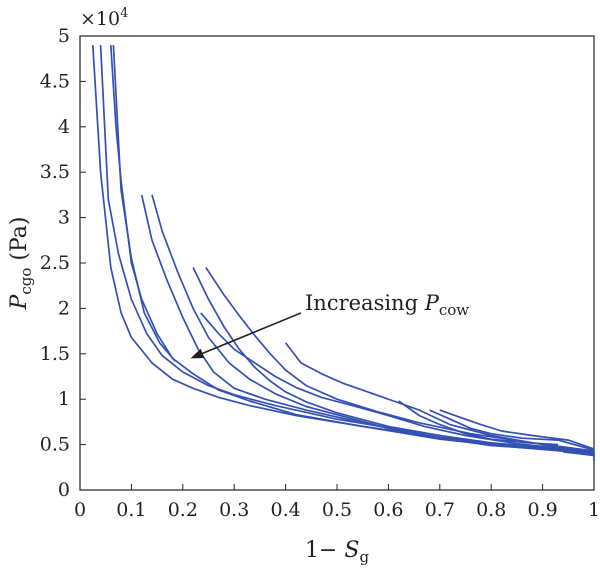 The height and width of the screenshot is (574, 600). What do you see at coordinates (337, 552) in the screenshot?
I see `x-axis-label: 1− Sg` at bounding box center [337, 552].